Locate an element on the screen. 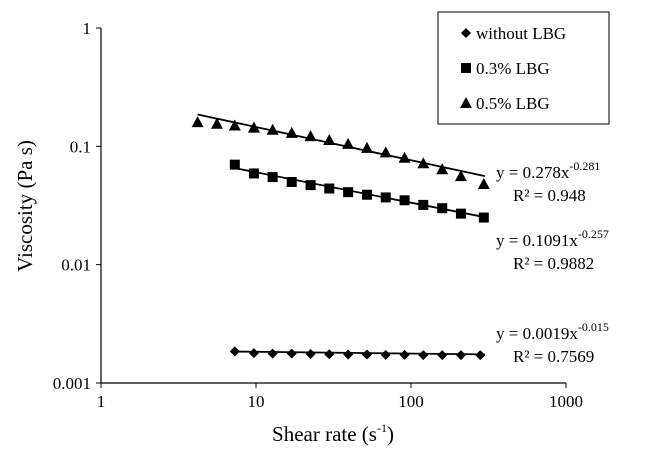 The height and width of the screenshot is (449, 646). y-axis-title: Viscosity (Pa s) is located at coordinates (25, 206).